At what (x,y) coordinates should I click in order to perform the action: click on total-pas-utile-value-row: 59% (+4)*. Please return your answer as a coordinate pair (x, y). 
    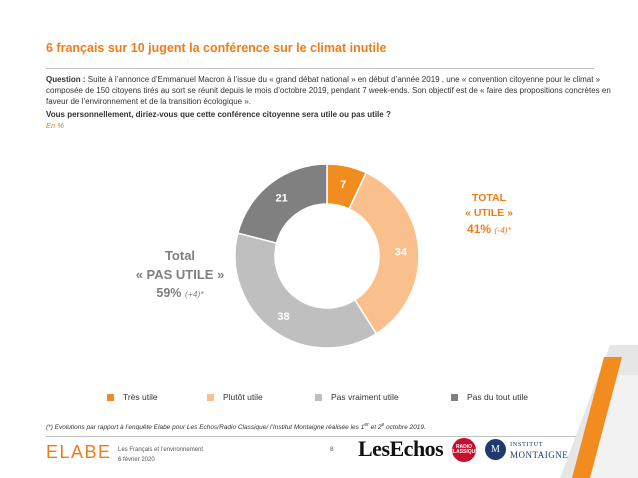
    Looking at the image, I should click on (180, 294).